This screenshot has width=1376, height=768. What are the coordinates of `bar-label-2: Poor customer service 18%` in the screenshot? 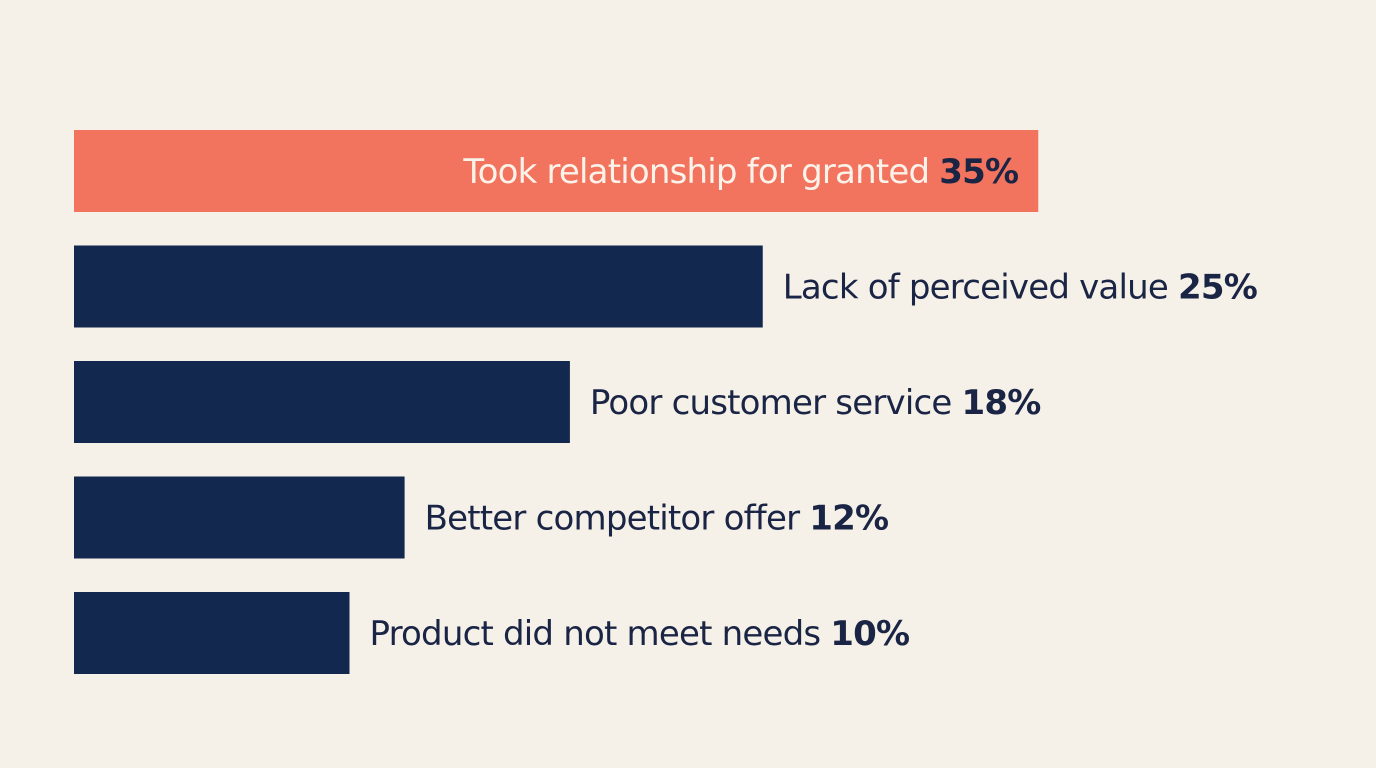 It's located at (815, 403).